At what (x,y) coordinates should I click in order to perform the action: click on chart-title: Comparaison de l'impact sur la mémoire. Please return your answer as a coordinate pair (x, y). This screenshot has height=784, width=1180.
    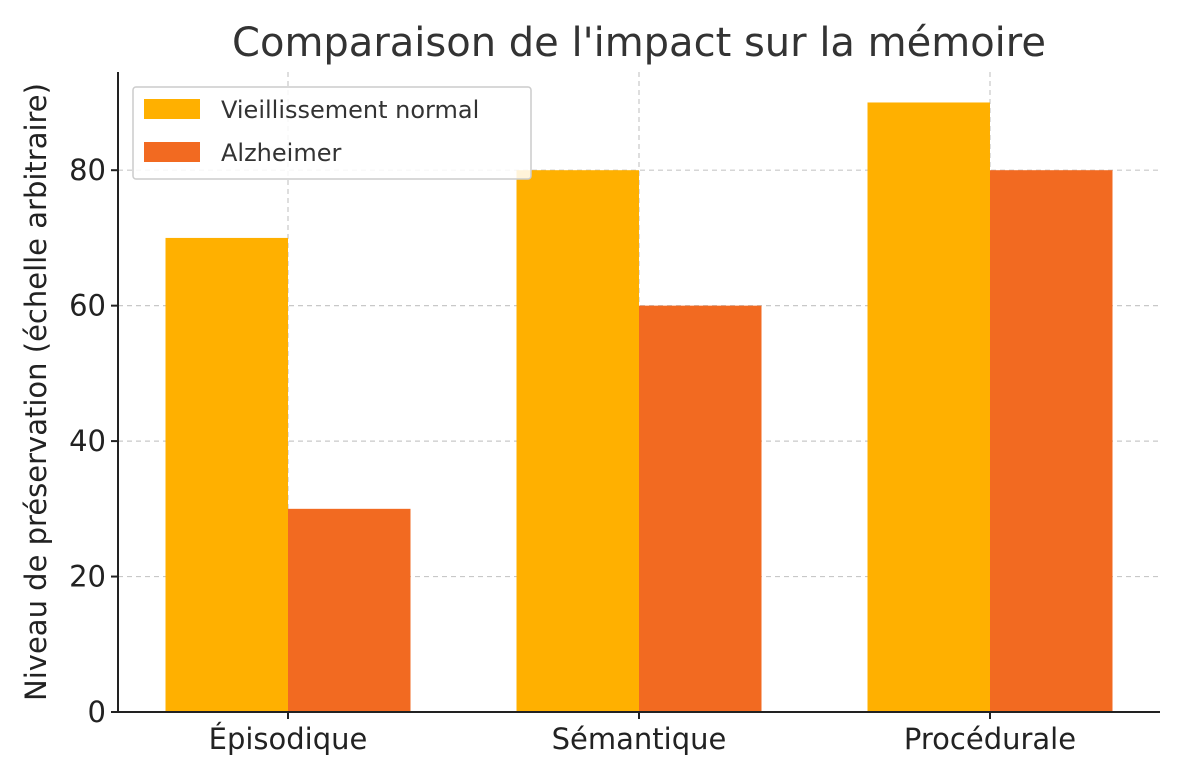
    Looking at the image, I should click on (639, 43).